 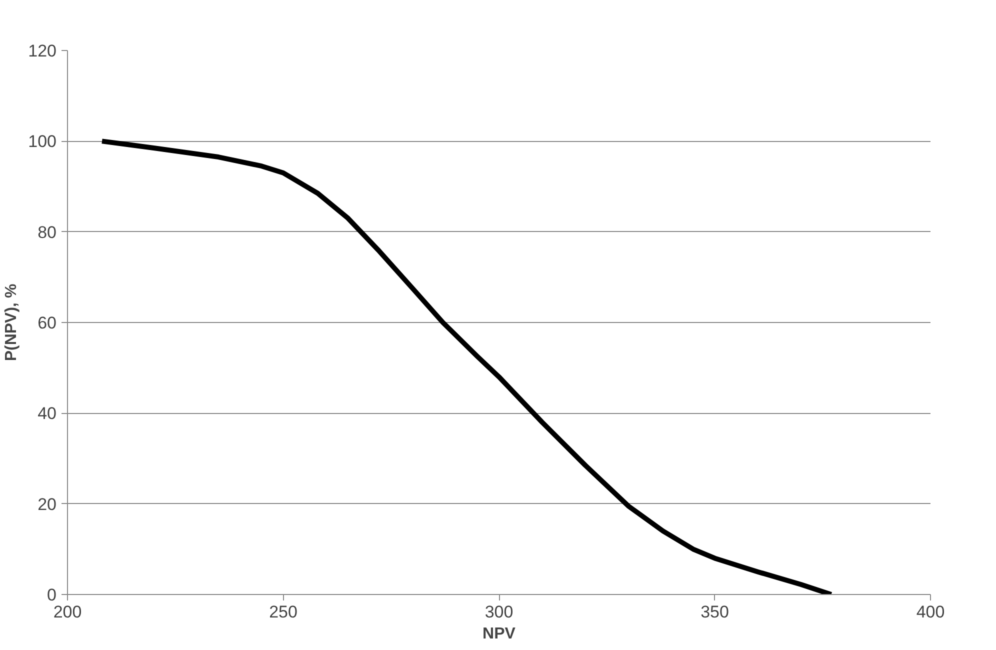 I want to click on x-tick-label: 400, so click(x=930, y=612).